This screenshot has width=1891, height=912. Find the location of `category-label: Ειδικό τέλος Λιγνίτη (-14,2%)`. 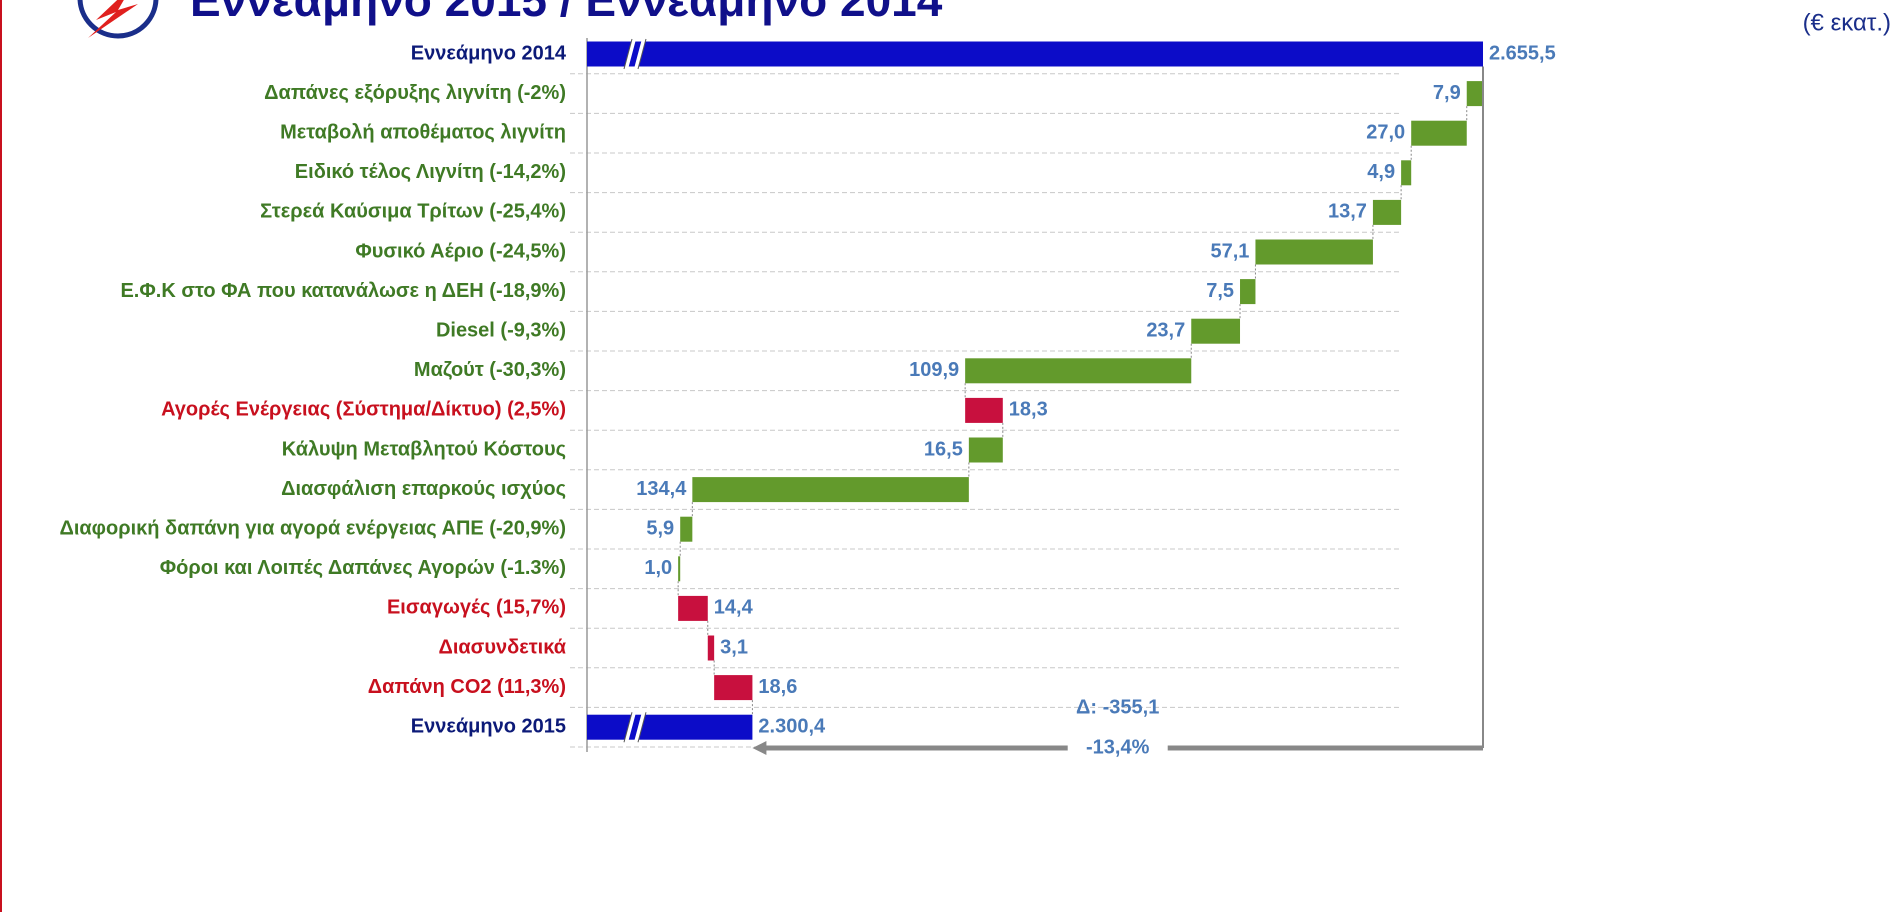

category-label: Ειδικό τέλος Λιγνίτη (-14,2%) is located at coordinates (430, 172).